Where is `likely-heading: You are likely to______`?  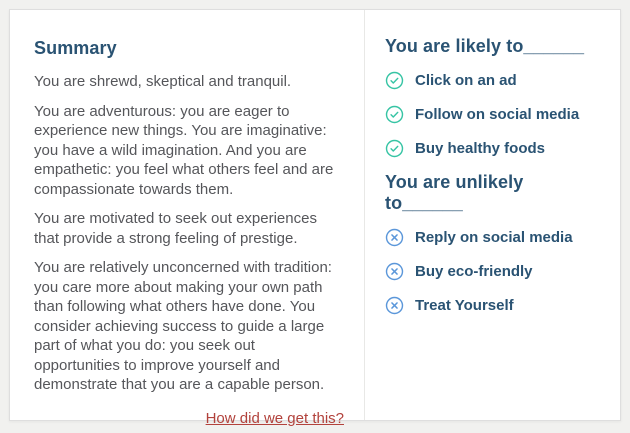
likely-heading: You are likely to______ is located at coordinates (485, 46).